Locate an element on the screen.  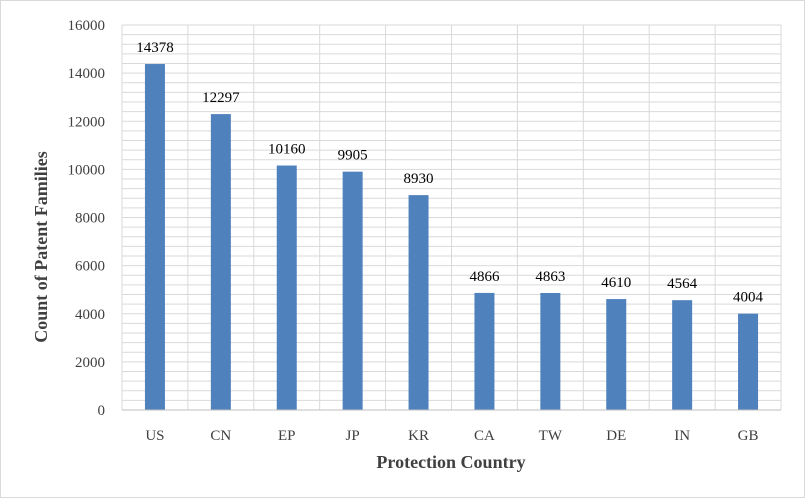
data-label-in: 4564 is located at coordinates (682, 284).